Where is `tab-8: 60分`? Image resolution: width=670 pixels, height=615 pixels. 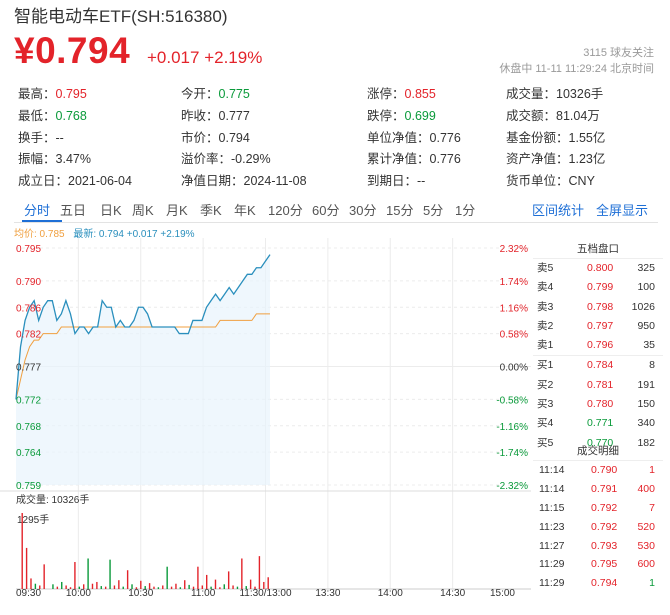
tab-8: 60分 is located at coordinates (326, 210).